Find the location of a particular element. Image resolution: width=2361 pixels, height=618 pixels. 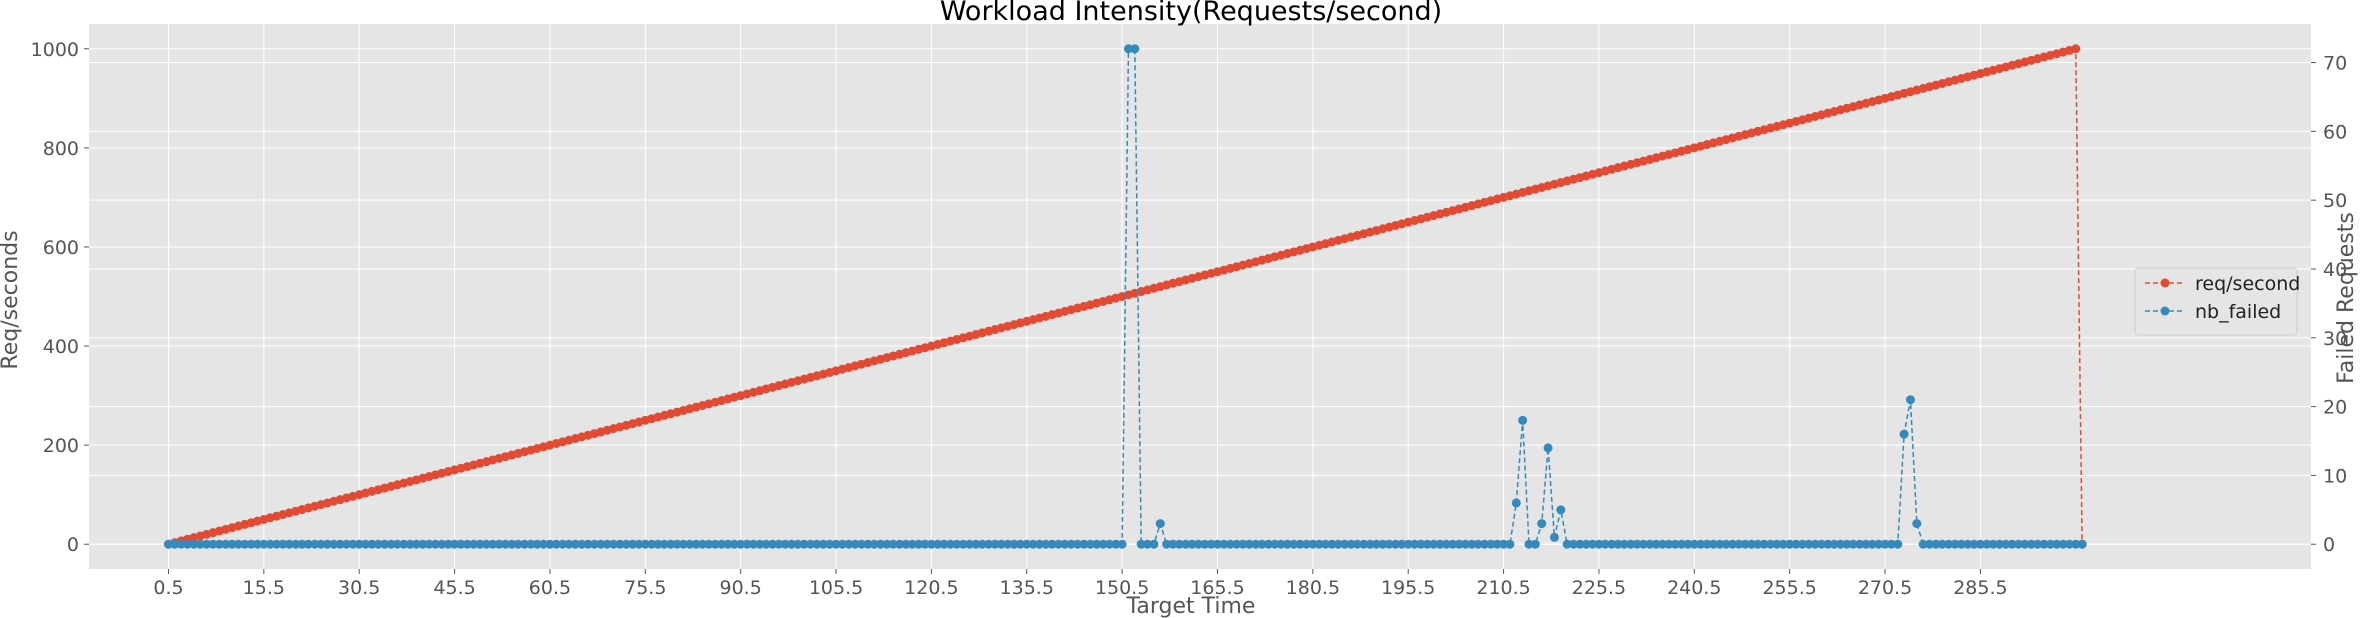

x-tick-label: 285.5 is located at coordinates (1980, 588).